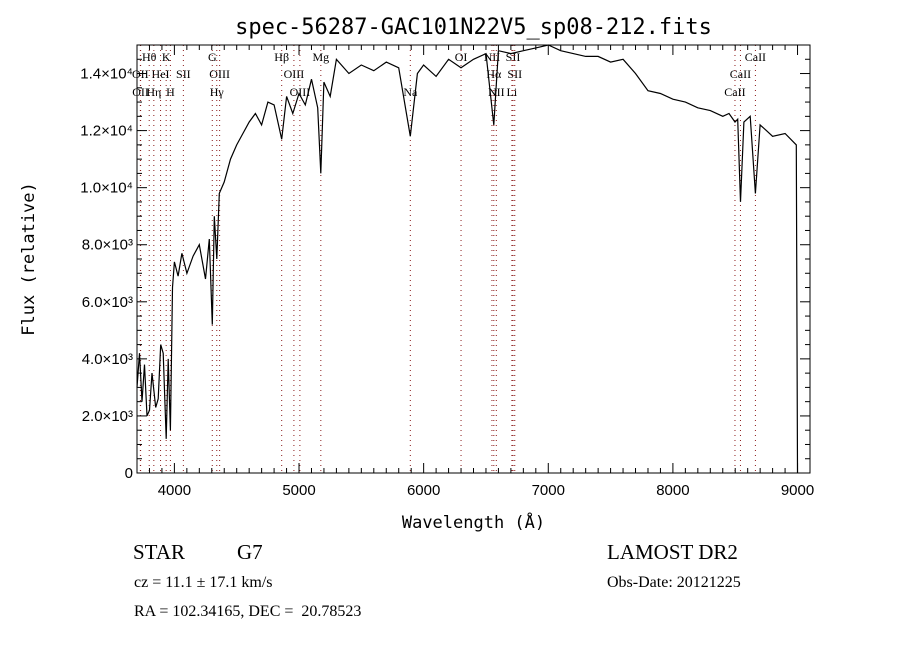 This screenshot has height=650, width=900. What do you see at coordinates (161, 74) in the screenshot?
I see `line-marker-label: HeI` at bounding box center [161, 74].